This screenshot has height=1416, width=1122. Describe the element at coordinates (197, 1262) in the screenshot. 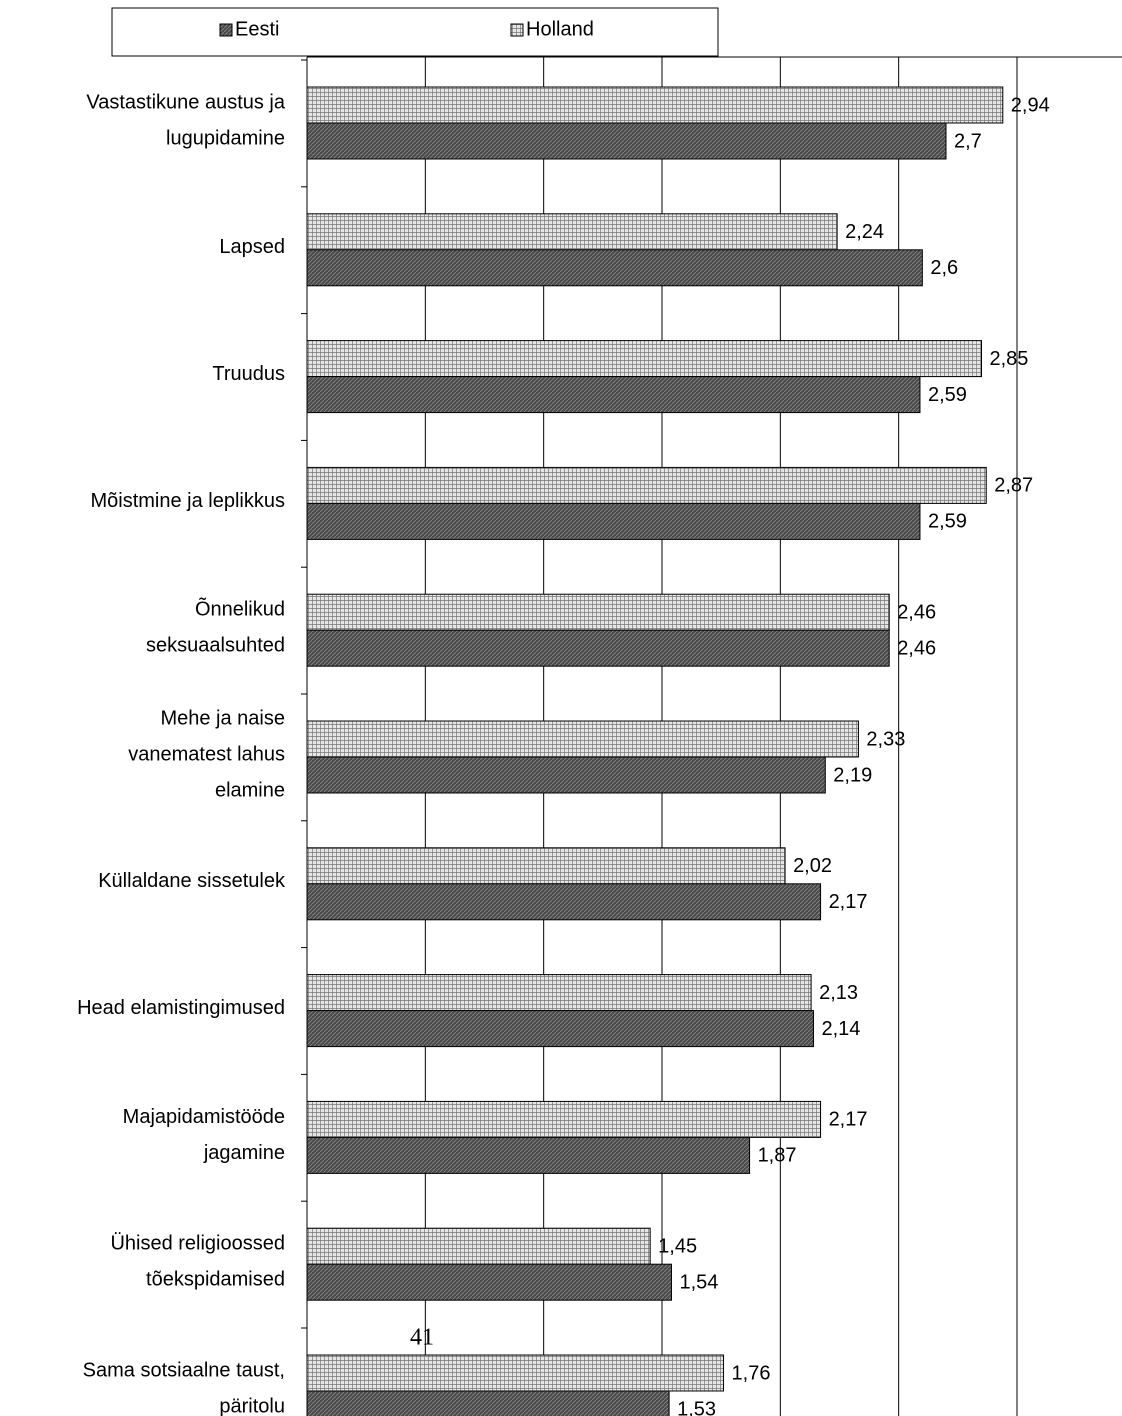

I see `category-label: Ühised religioossed tõekspidamised` at that location.